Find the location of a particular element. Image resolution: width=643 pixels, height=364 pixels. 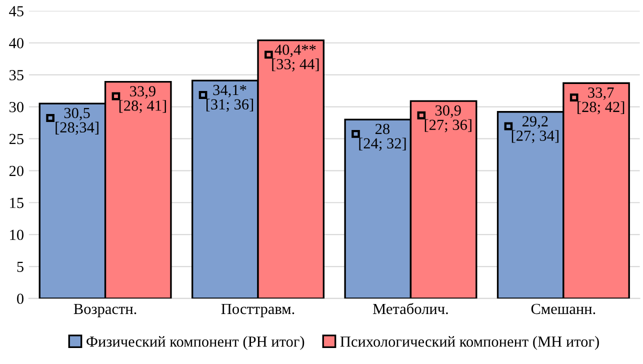

y-tick-label: 5 is located at coordinates (20, 267).